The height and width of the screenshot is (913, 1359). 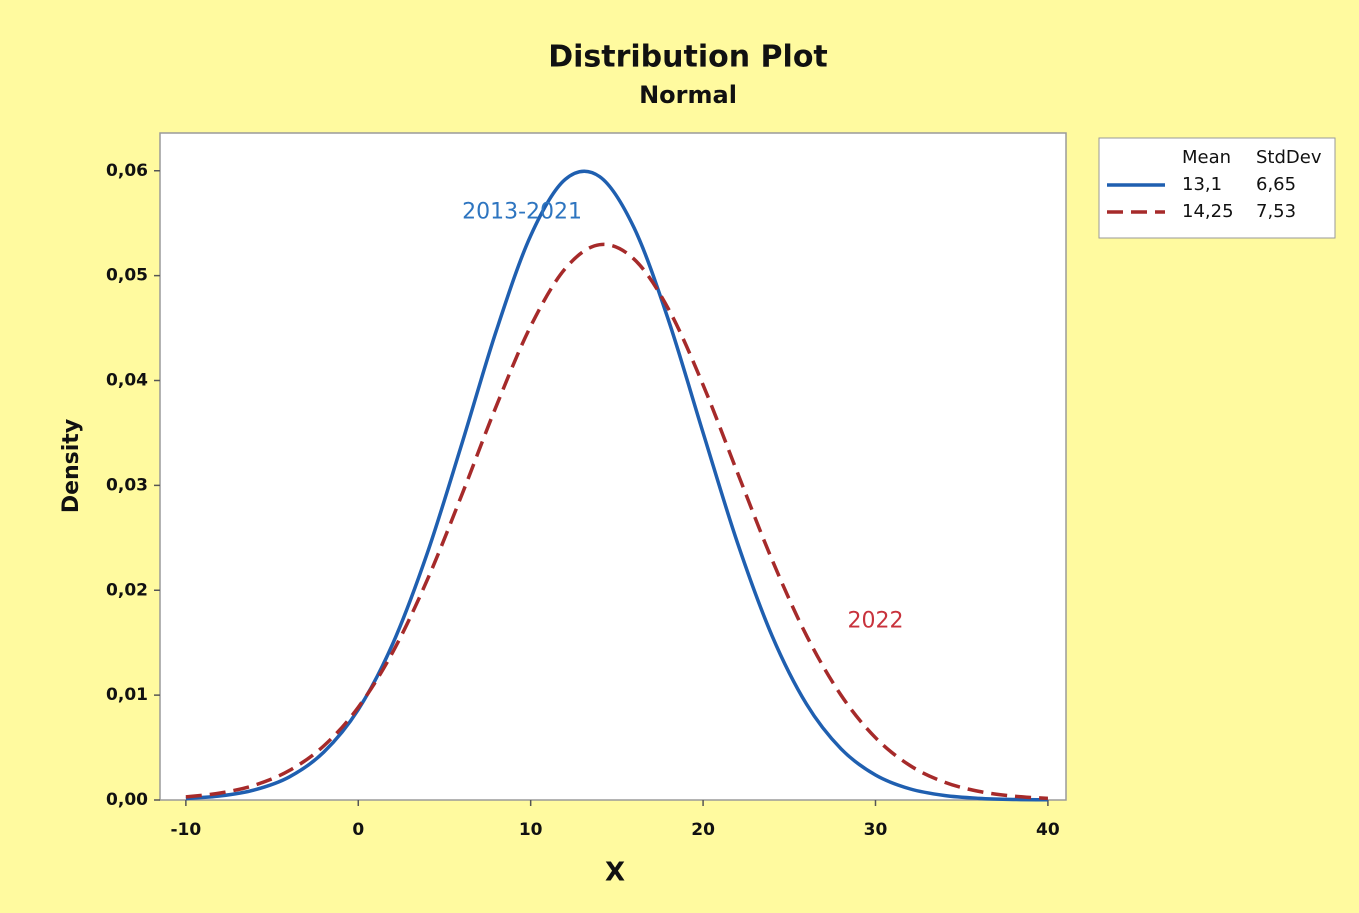 What do you see at coordinates (127, 381) in the screenshot?
I see `y-tick-label: 0,04` at bounding box center [127, 381].